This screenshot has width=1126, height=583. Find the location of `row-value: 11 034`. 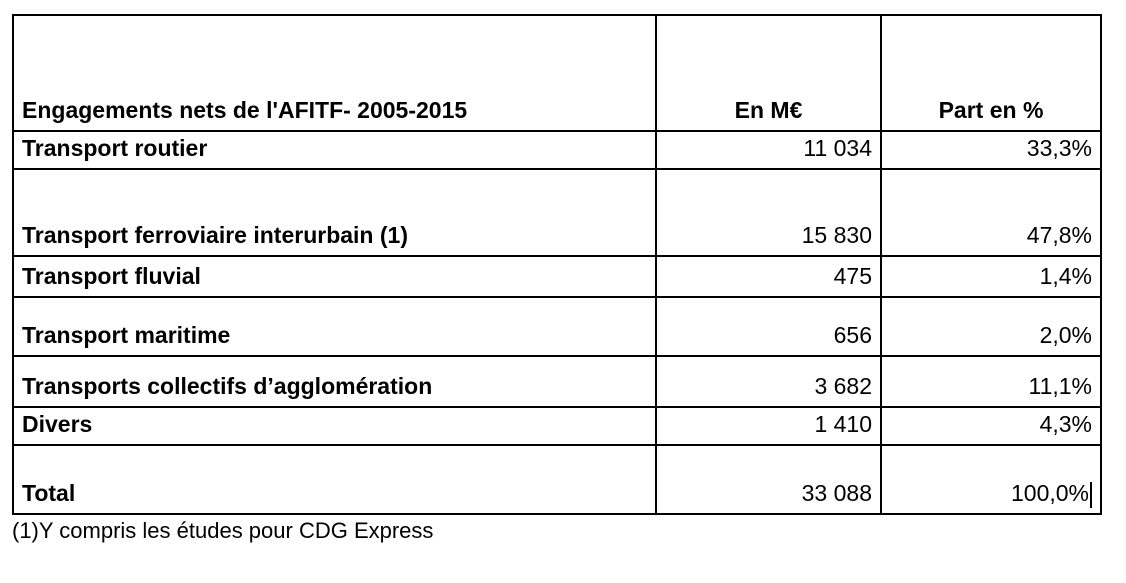

row-value: 11 034 is located at coordinates (768, 150).